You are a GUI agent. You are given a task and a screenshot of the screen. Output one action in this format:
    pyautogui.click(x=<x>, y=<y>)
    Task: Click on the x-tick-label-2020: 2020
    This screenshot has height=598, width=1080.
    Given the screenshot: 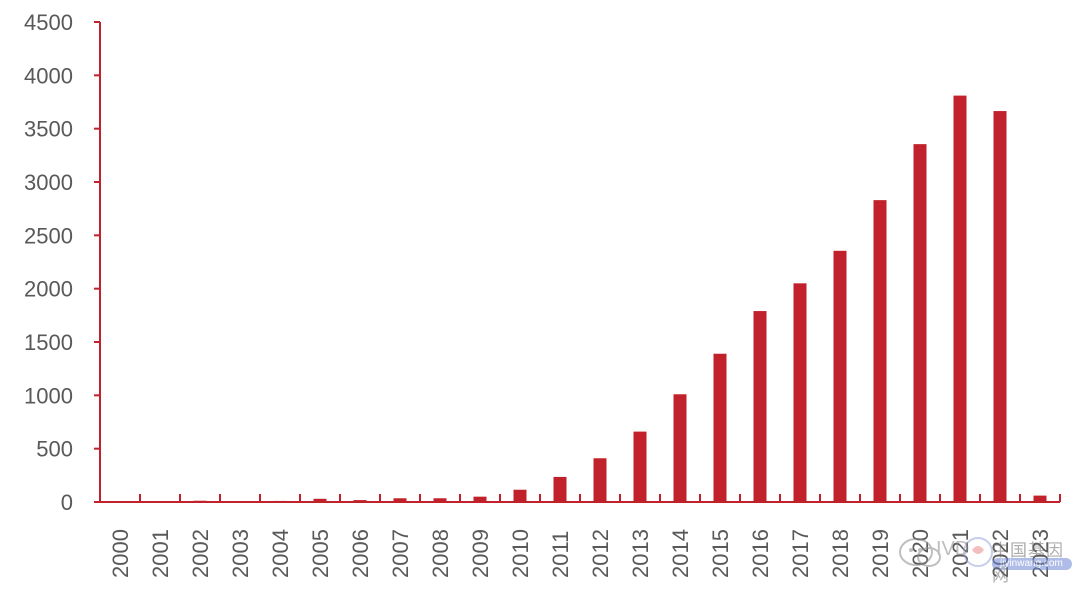 What is the action you would take?
    pyautogui.click(x=920, y=553)
    